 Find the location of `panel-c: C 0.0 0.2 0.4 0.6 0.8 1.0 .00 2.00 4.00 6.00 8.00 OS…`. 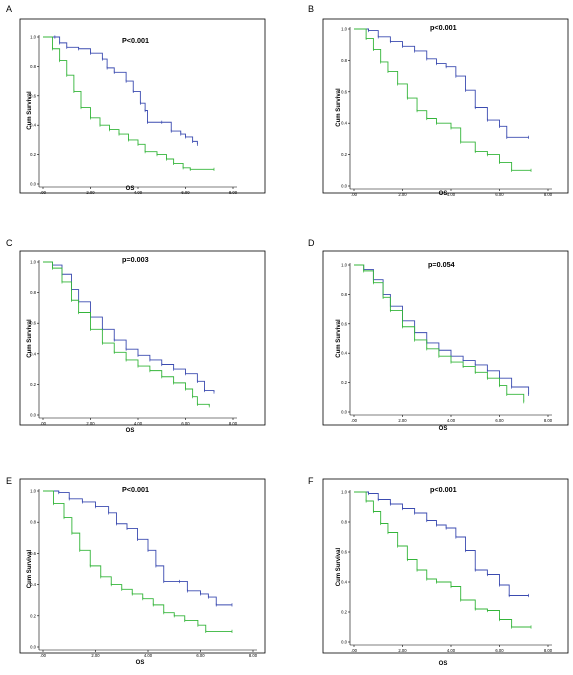

panel-c: C 0.0 0.2 0.4 0.6 0.8 1.0 .00 2.00 4.00 6.00 8.00 OS… is located at coordinates (136, 336).